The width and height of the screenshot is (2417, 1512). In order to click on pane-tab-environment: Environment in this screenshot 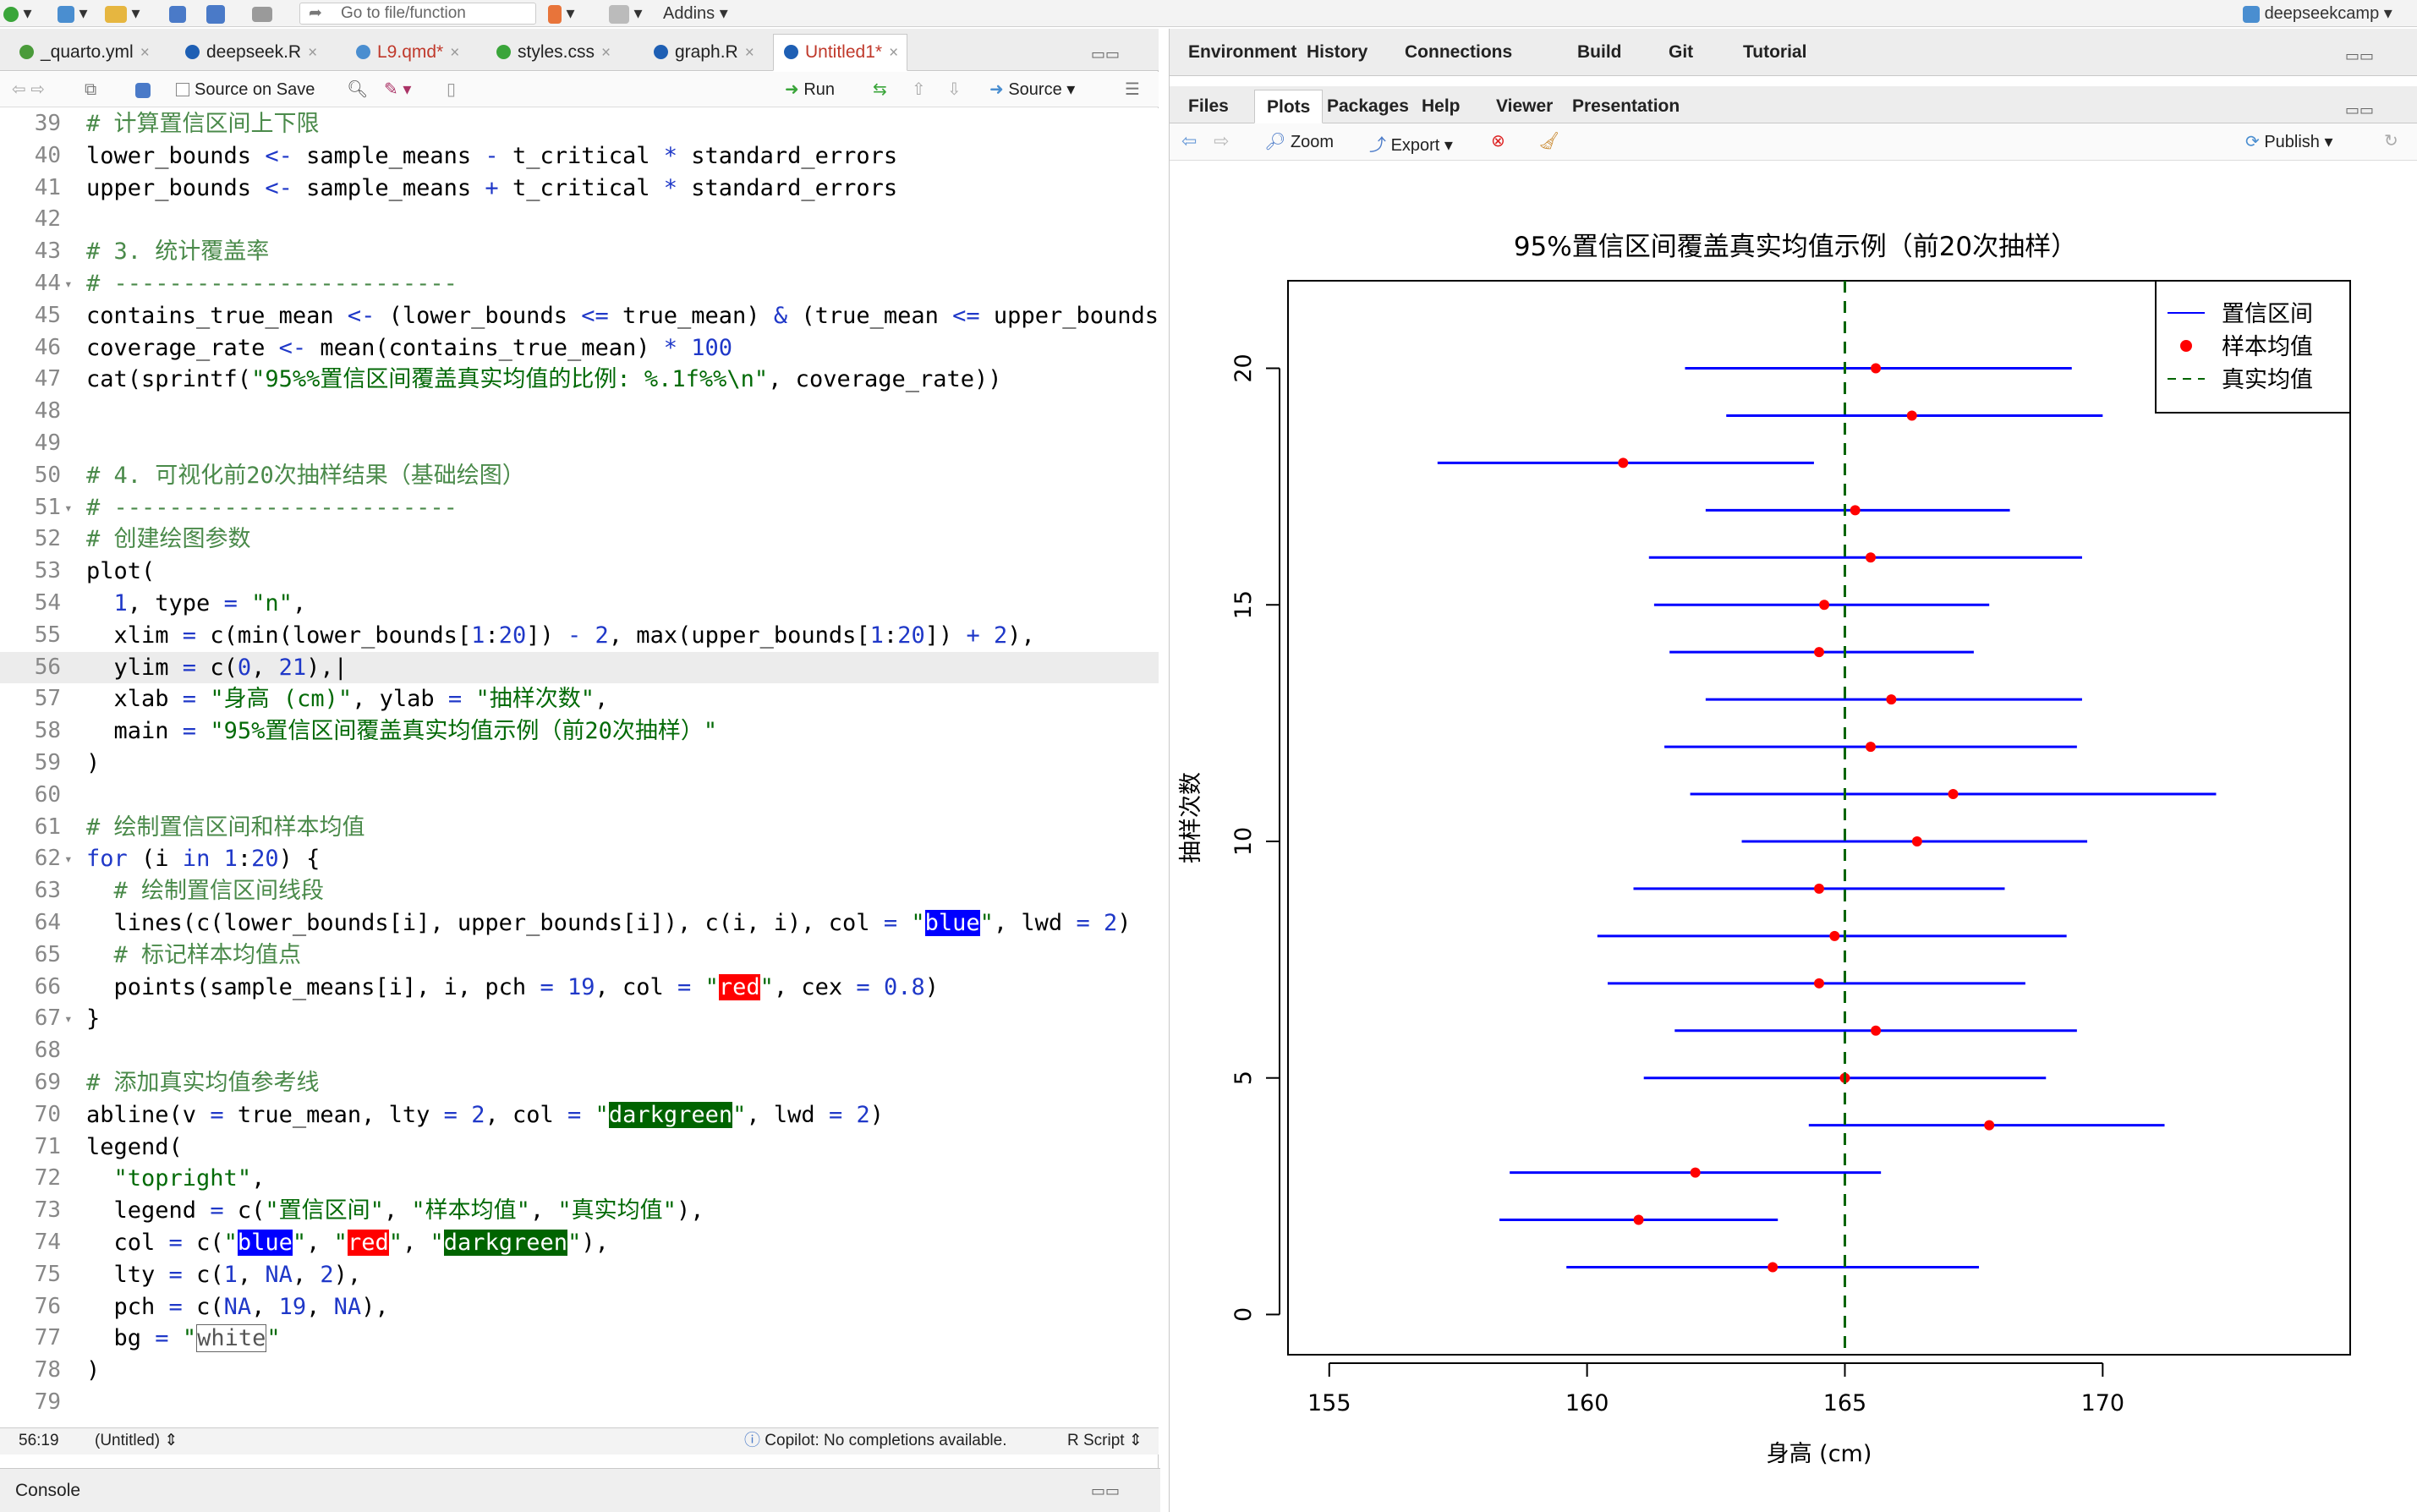, I will do `click(1242, 52)`.